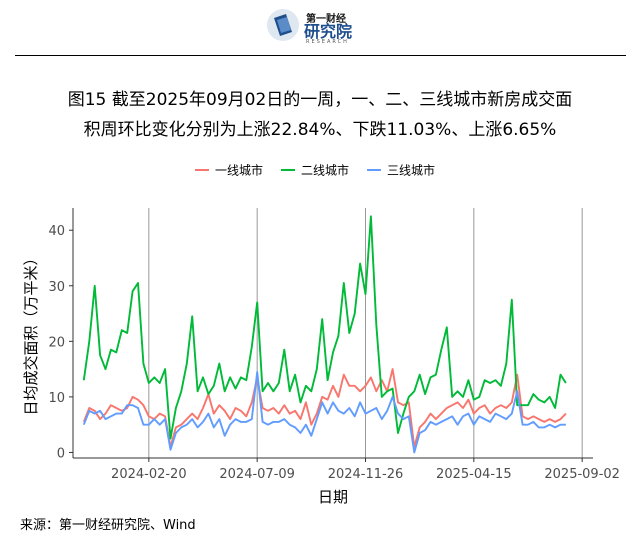 Image resolution: width=640 pixels, height=557 pixels. I want to click on x-tick-label: 2025-09-02, so click(582, 474).